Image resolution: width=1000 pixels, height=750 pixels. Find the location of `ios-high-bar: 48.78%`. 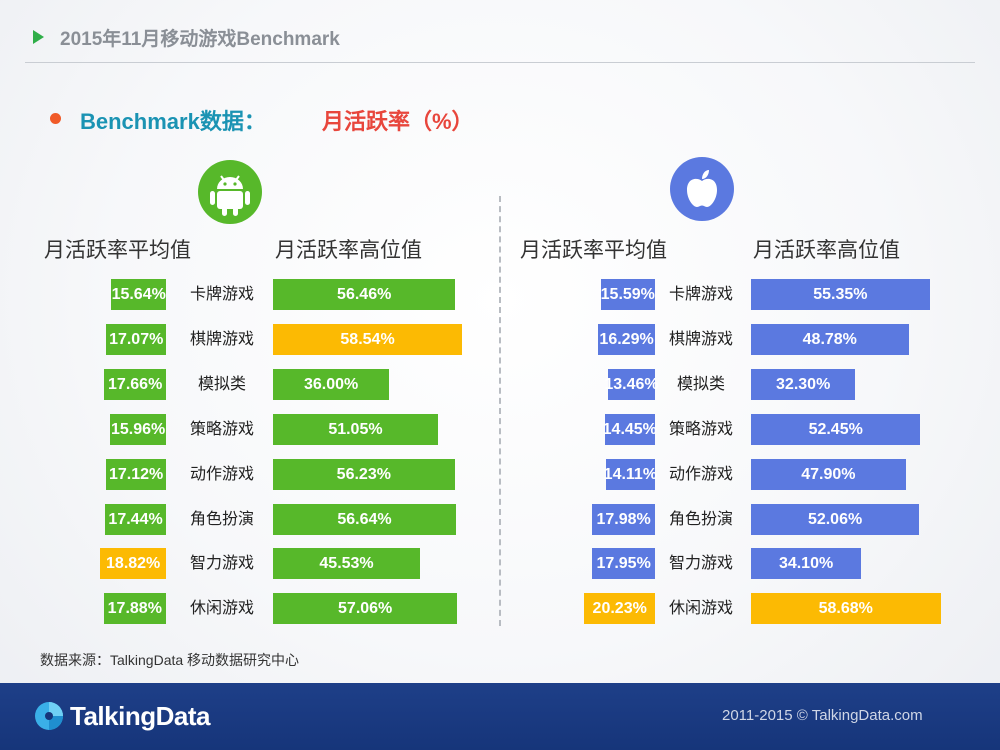

ios-high-bar: 48.78% is located at coordinates (830, 339).